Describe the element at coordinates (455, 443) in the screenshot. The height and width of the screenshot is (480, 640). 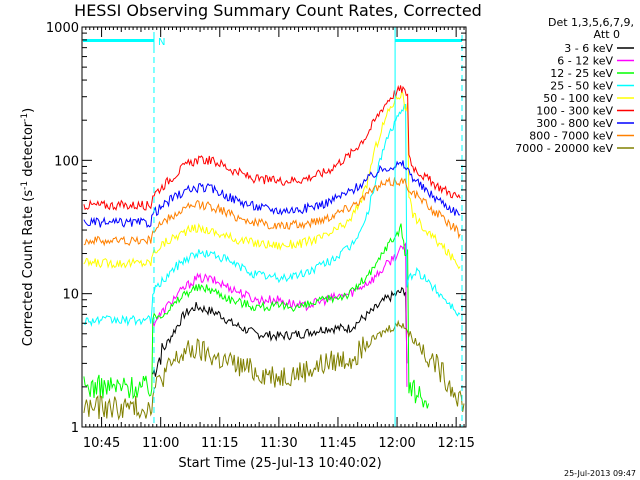
I see `x-tick-label: 12:15` at that location.